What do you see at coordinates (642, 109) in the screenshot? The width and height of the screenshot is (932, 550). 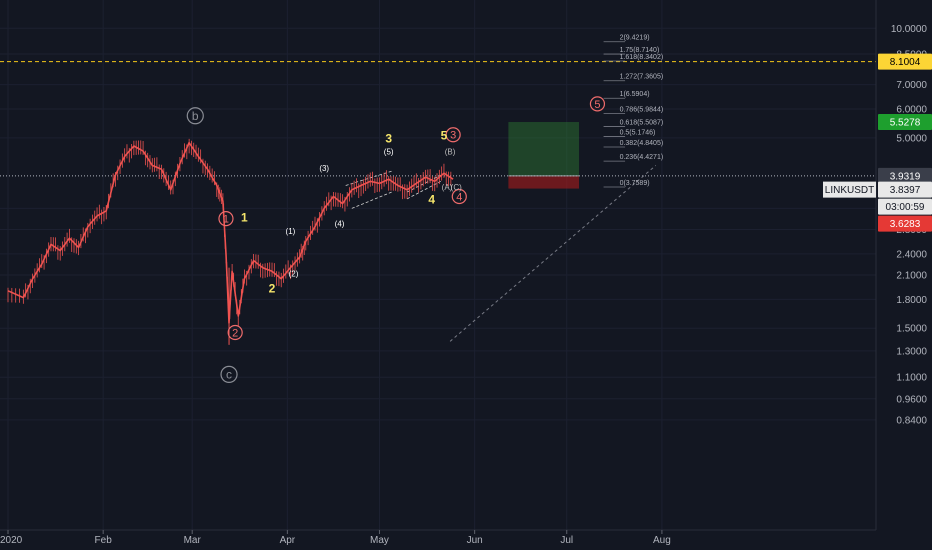 I see `fib-level-label: 0.786(5.9844)` at bounding box center [642, 109].